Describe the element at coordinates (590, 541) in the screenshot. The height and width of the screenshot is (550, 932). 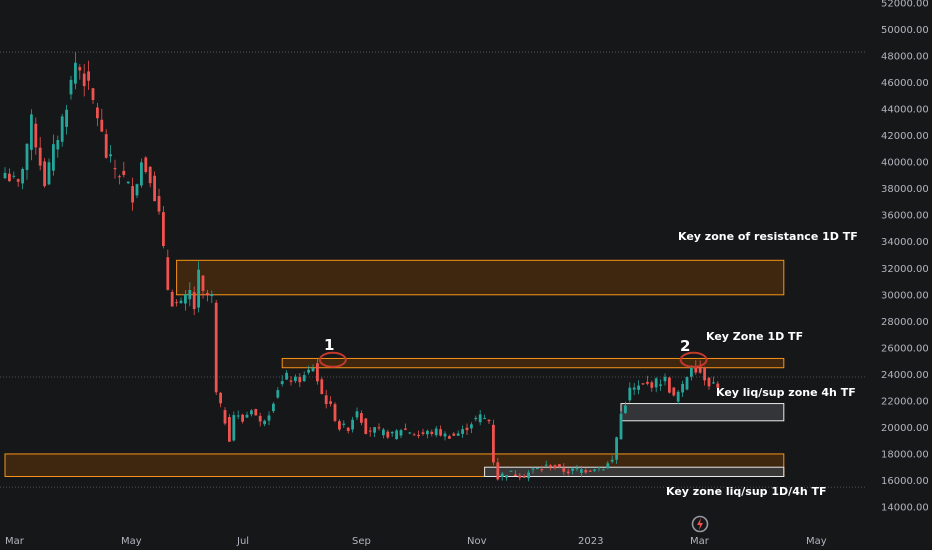
I see `x-tick-label: 2023` at that location.